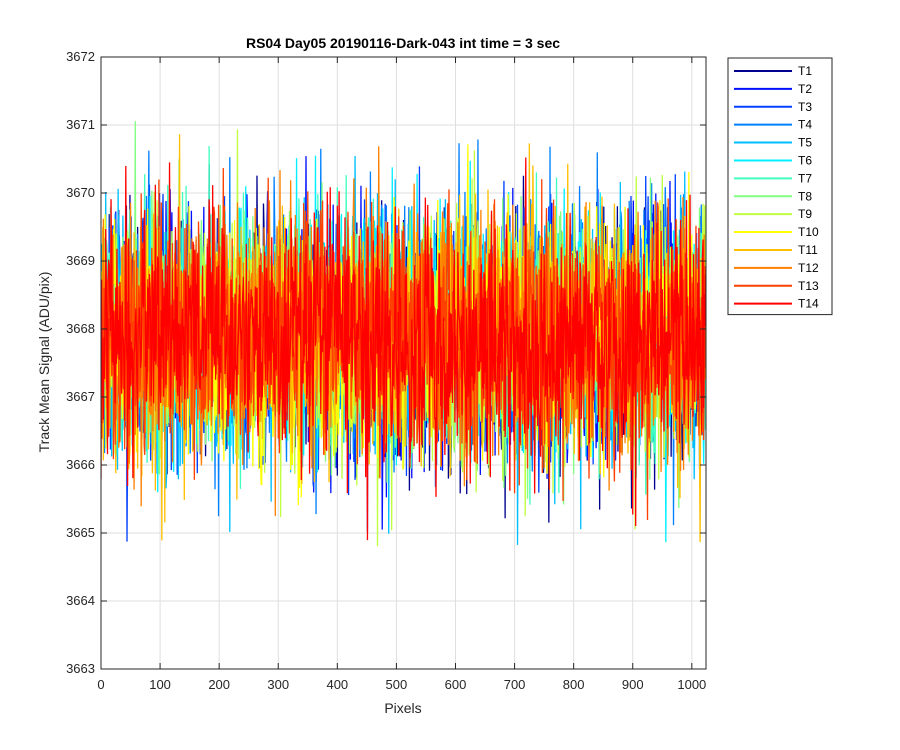  What do you see at coordinates (808, 304) in the screenshot?
I see `legend-label-T14: T14` at bounding box center [808, 304].